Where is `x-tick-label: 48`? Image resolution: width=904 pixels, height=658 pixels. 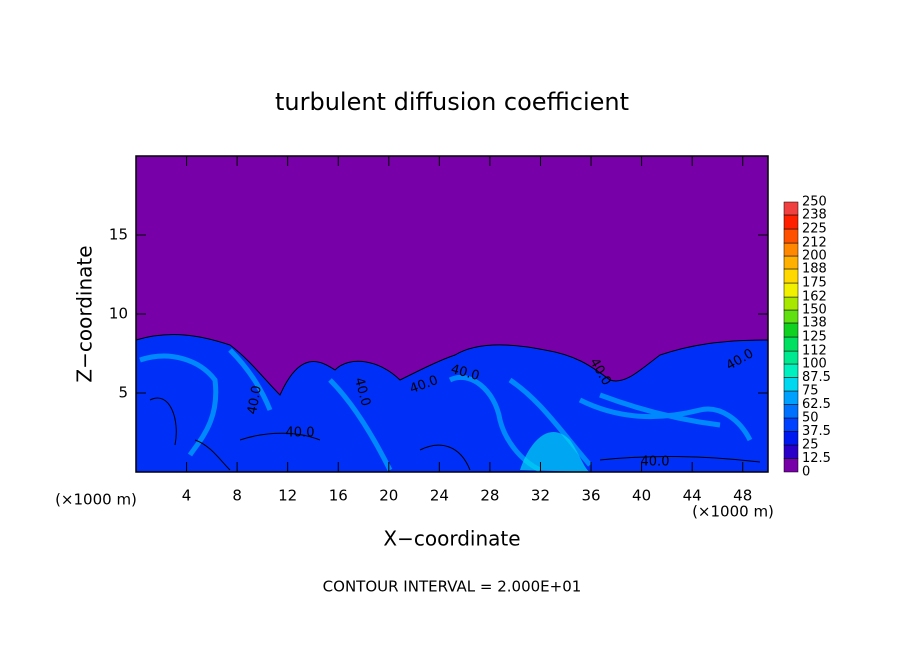 x-tick-label: 48 is located at coordinates (742, 496).